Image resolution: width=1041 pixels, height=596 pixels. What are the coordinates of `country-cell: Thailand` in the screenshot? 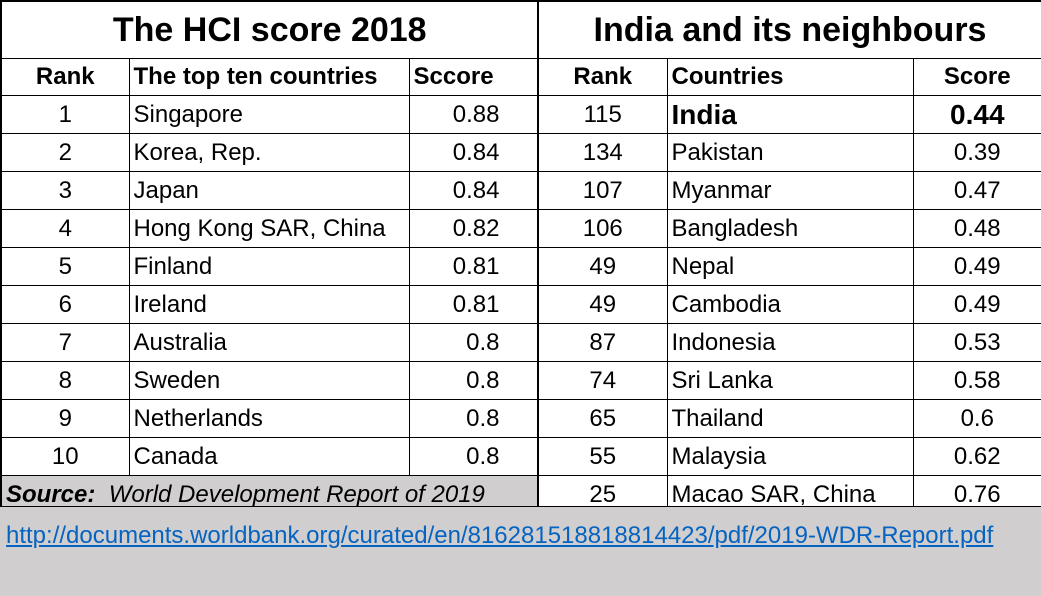 It's located at (790, 418).